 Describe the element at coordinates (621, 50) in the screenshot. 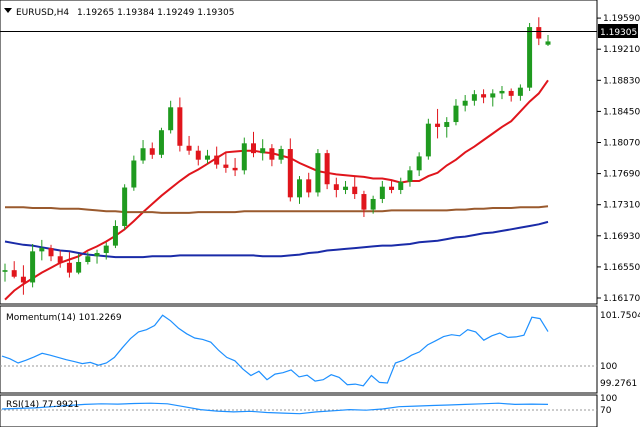

I see `price-tick-label: 1.19210` at that location.